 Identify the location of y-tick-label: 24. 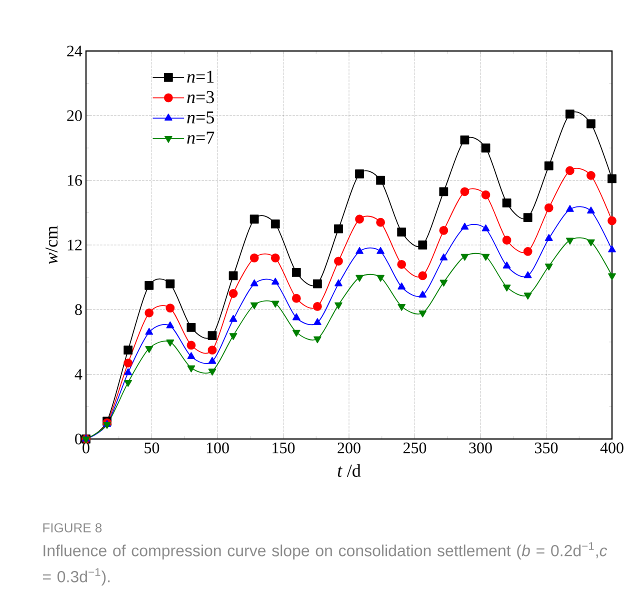
(74, 51).